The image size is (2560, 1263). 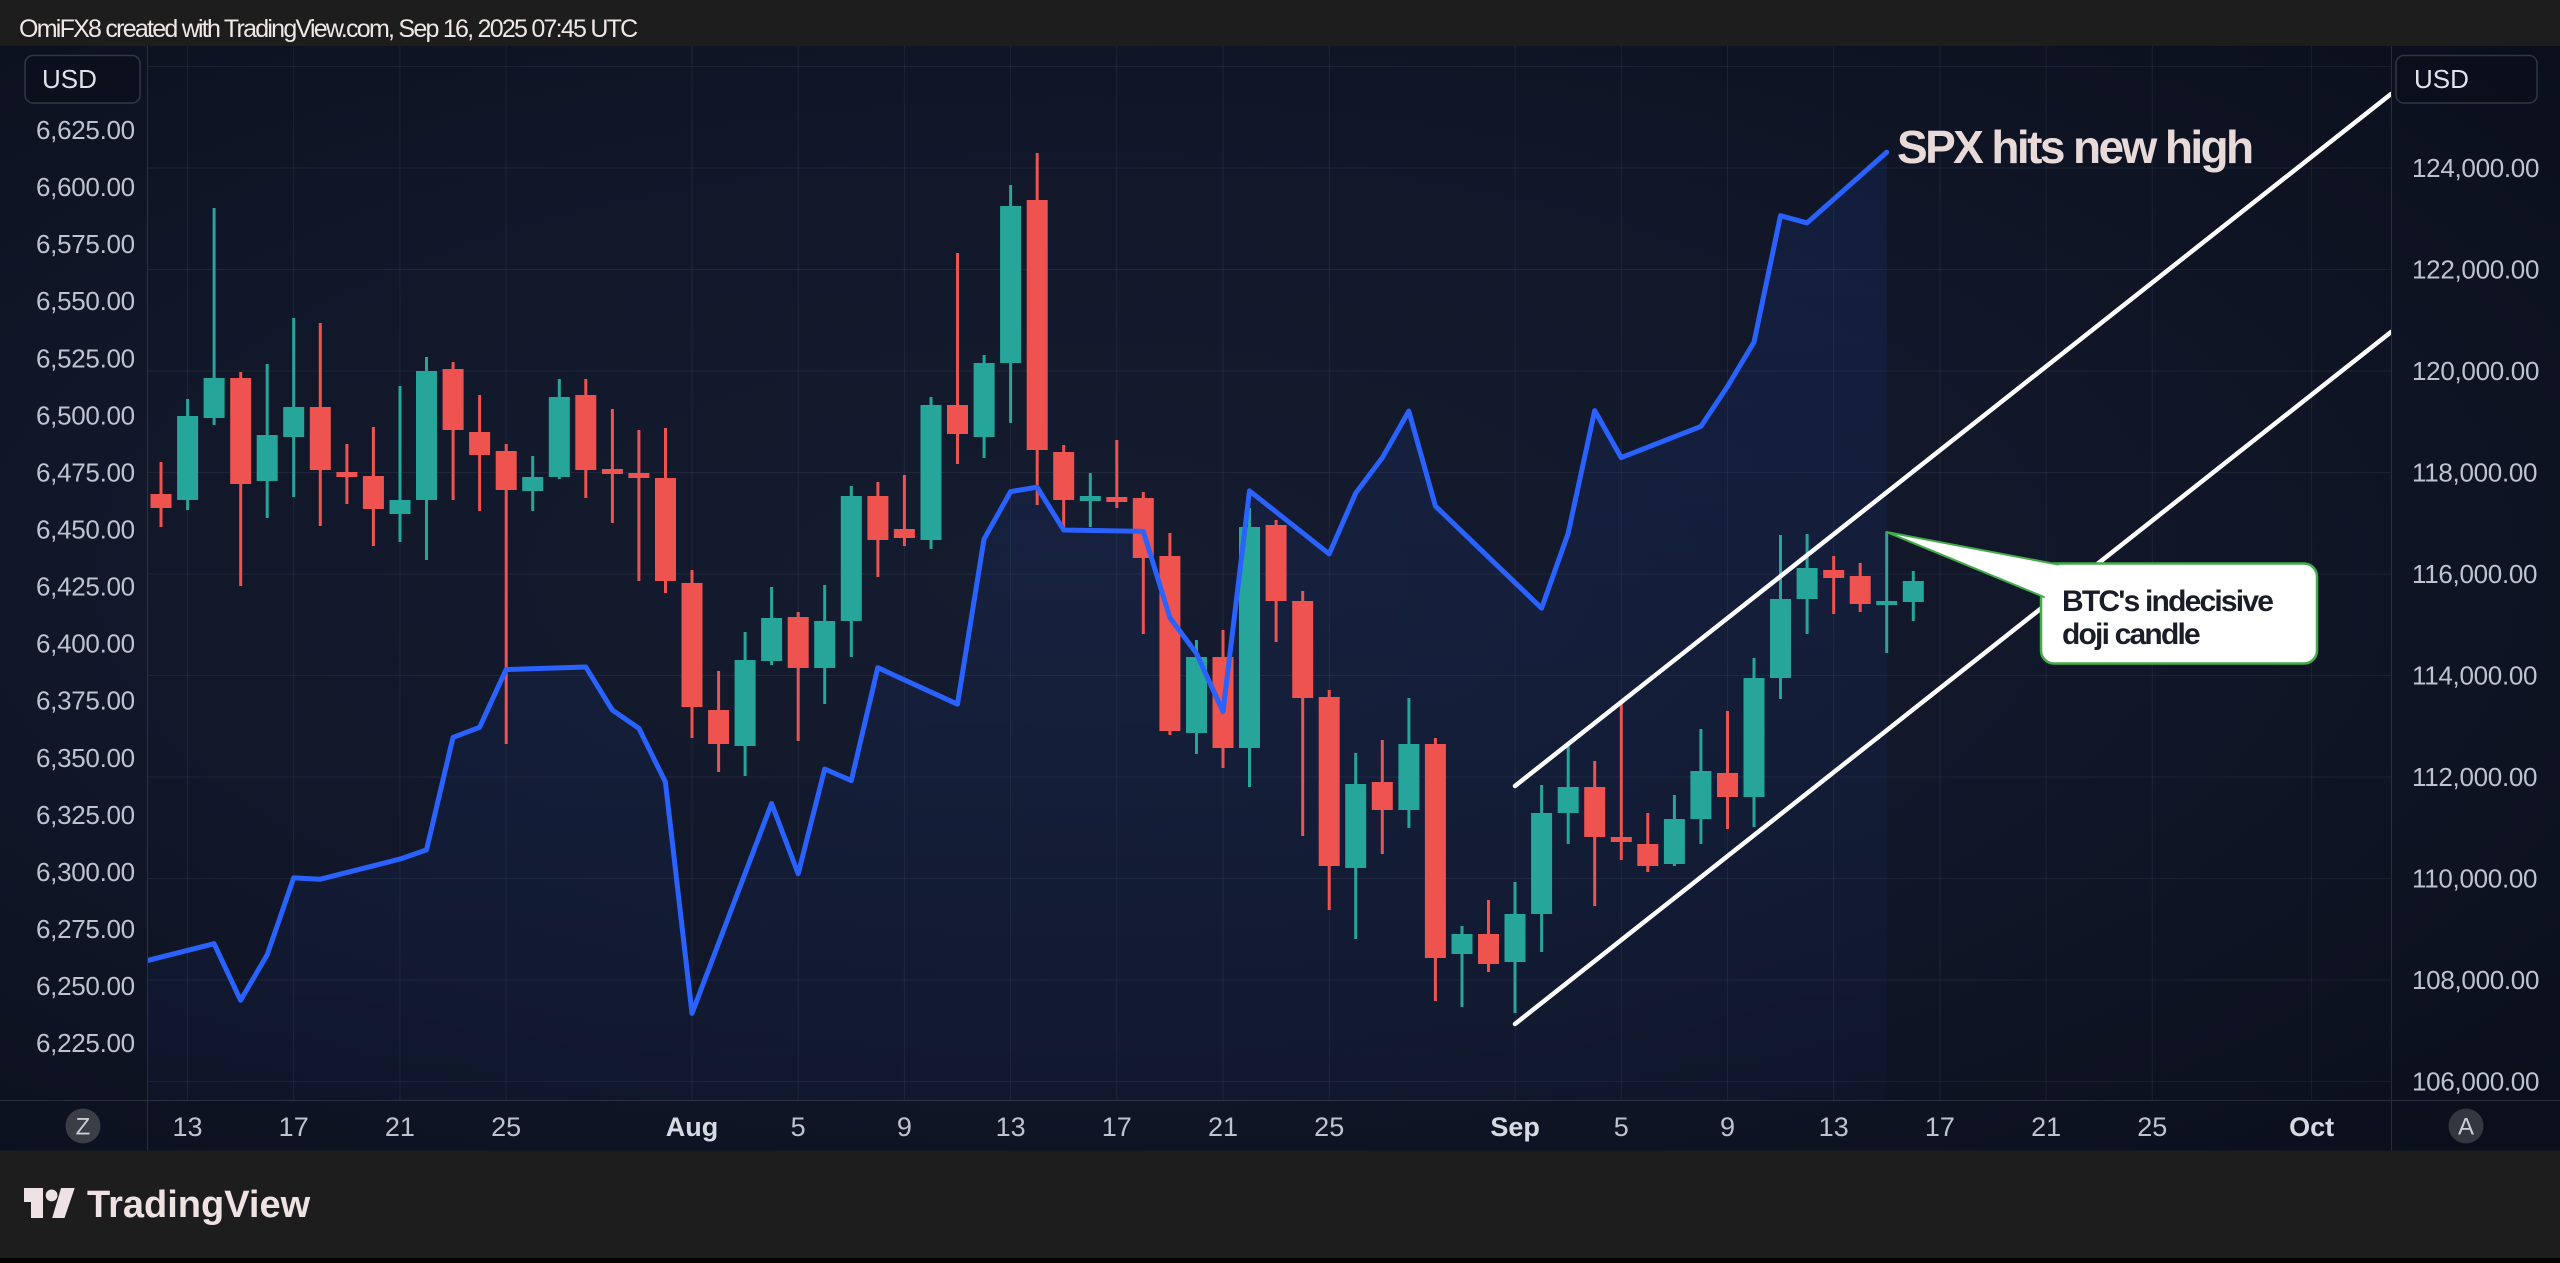 I want to click on svg-text: 6,600.00, so click(x=85, y=187).